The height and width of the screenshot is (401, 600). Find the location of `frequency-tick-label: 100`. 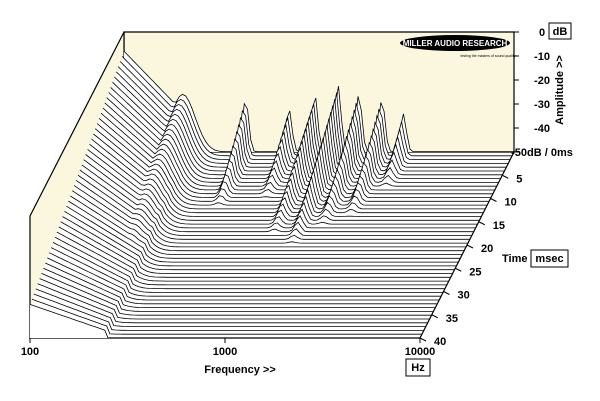

frequency-tick-label: 100 is located at coordinates (30, 352).